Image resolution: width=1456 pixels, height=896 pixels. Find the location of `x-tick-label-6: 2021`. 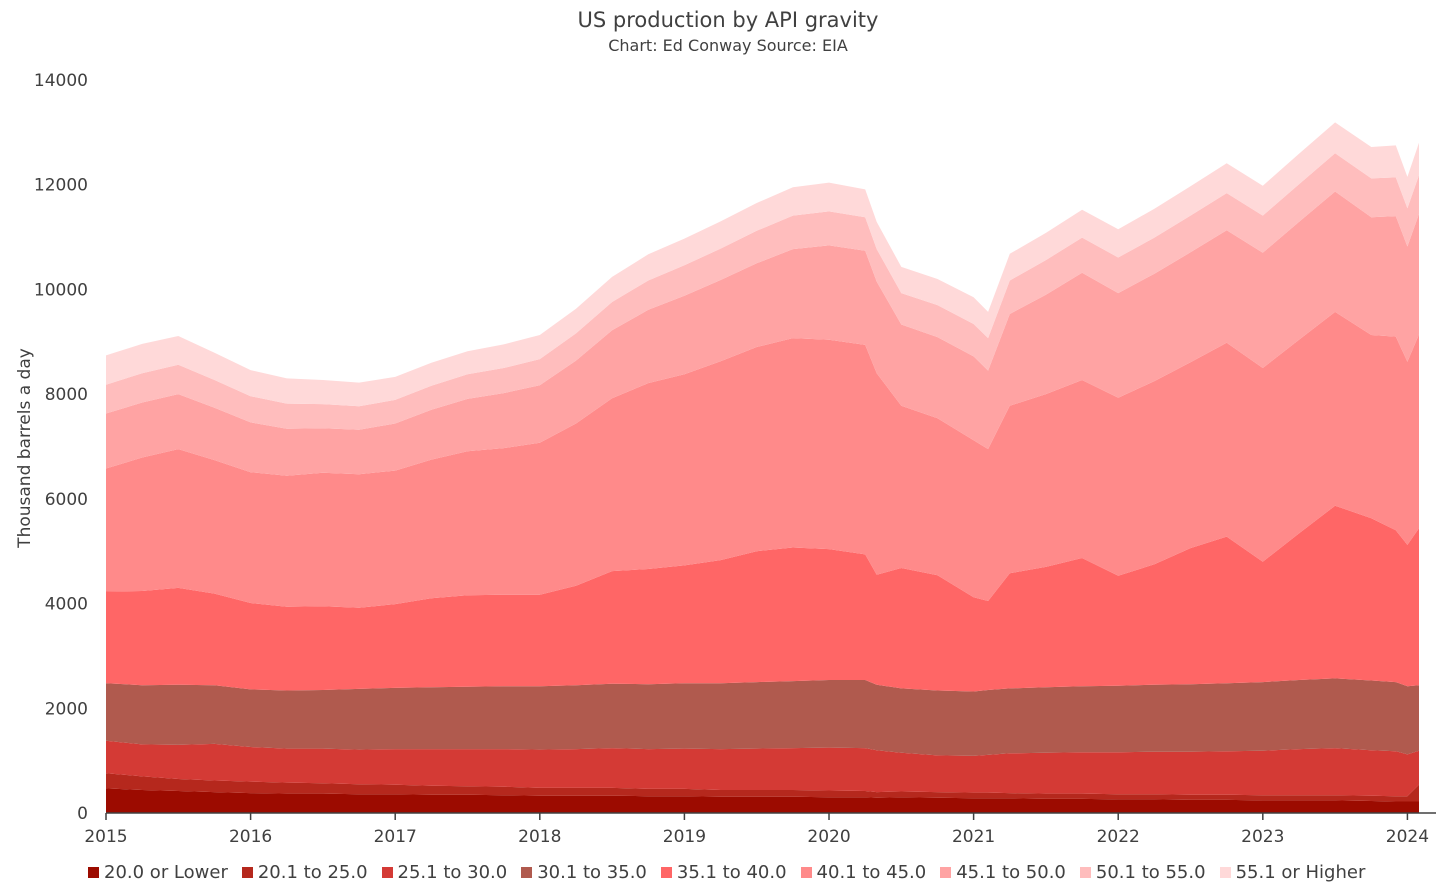

x-tick-label-6: 2021 is located at coordinates (973, 837).